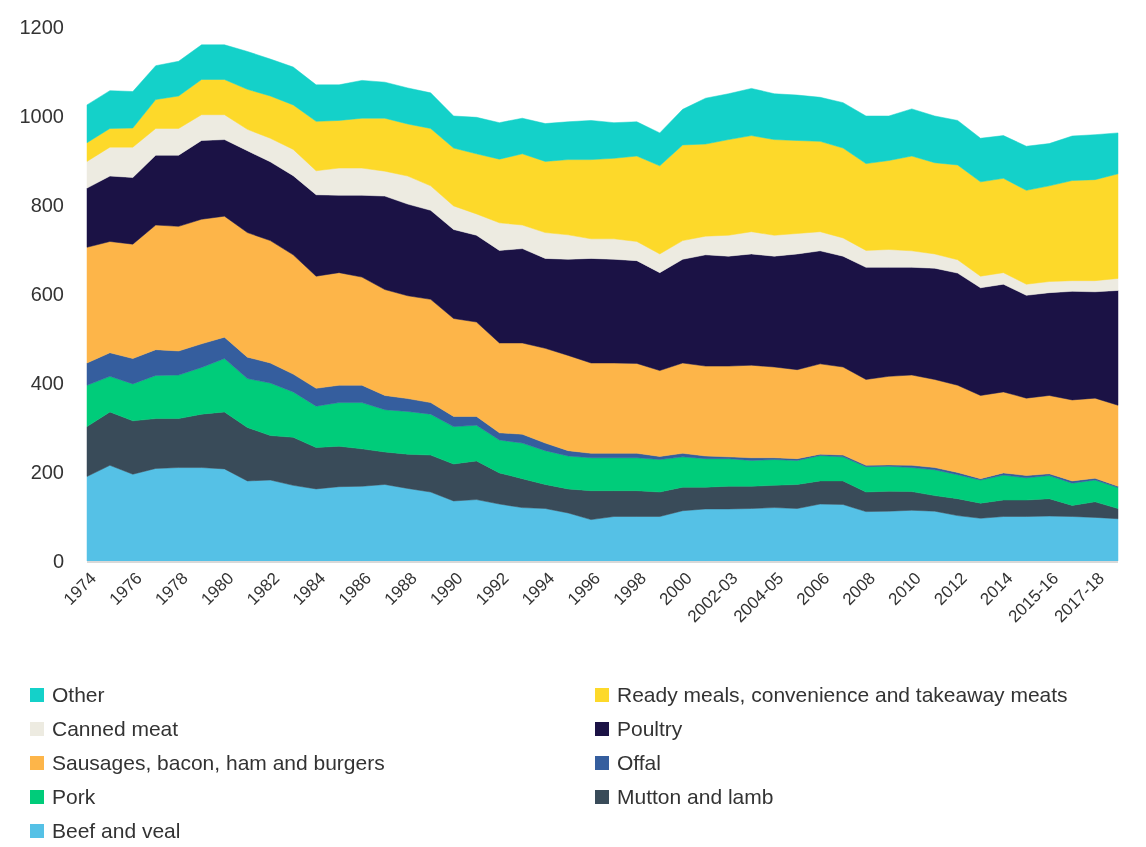 Image resolution: width=1146 pixels, height=847 pixels. Describe the element at coordinates (115, 729) in the screenshot. I see `legend-label: Canned meat` at that location.